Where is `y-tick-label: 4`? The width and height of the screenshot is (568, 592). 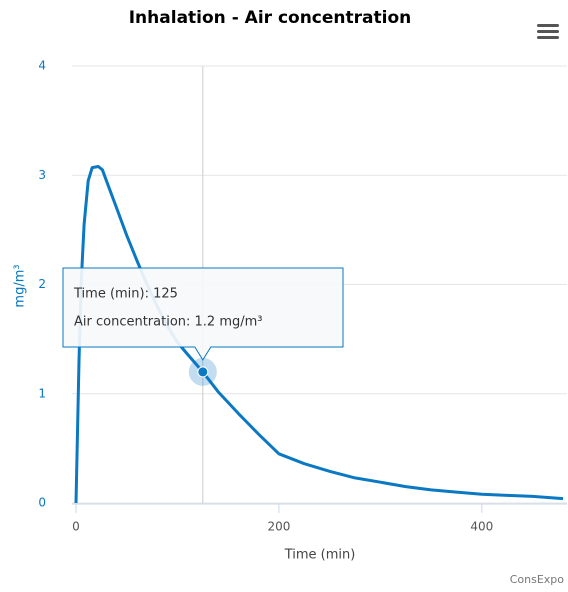
y-tick-label: 4 is located at coordinates (42, 66).